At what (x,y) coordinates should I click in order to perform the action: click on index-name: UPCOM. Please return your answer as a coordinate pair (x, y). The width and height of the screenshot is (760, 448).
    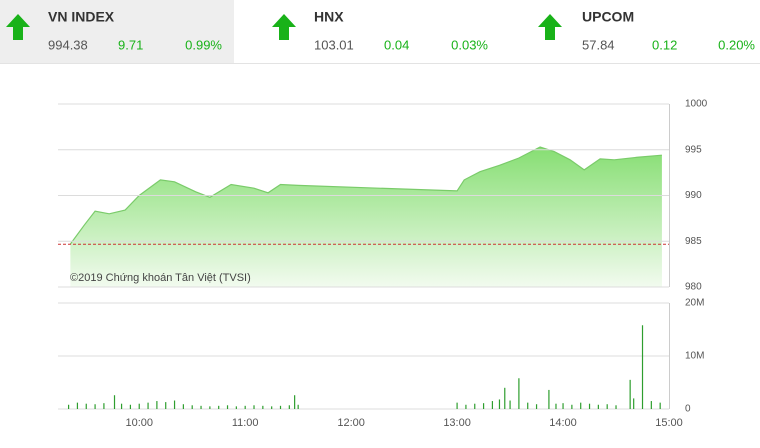
    Looking at the image, I should click on (608, 17).